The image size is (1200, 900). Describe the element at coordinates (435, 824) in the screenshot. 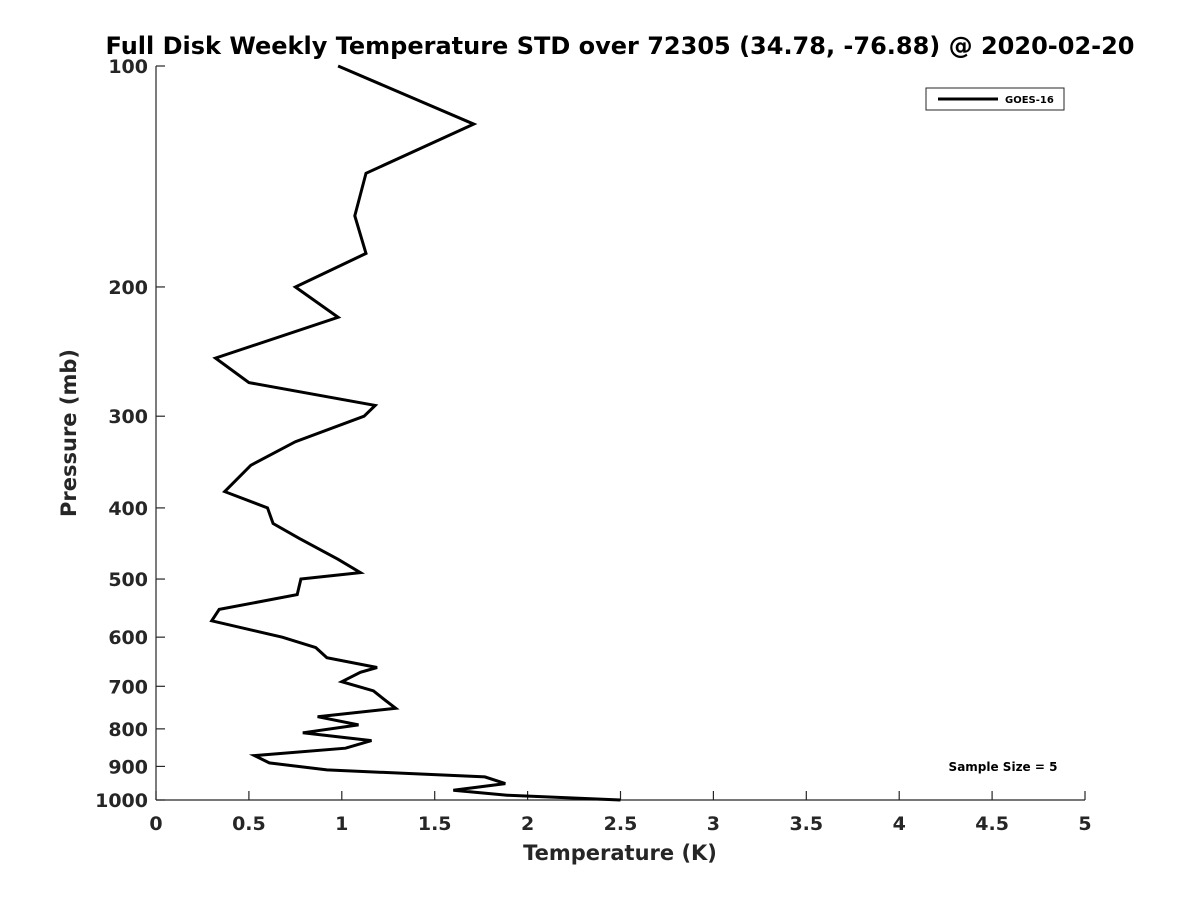

I see `x-tick-label: 1.5` at that location.